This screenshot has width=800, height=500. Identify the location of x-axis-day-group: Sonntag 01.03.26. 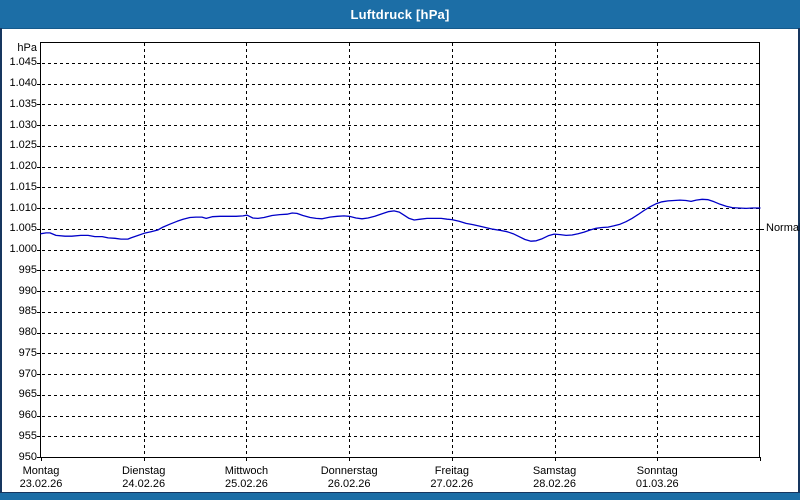
(657, 478).